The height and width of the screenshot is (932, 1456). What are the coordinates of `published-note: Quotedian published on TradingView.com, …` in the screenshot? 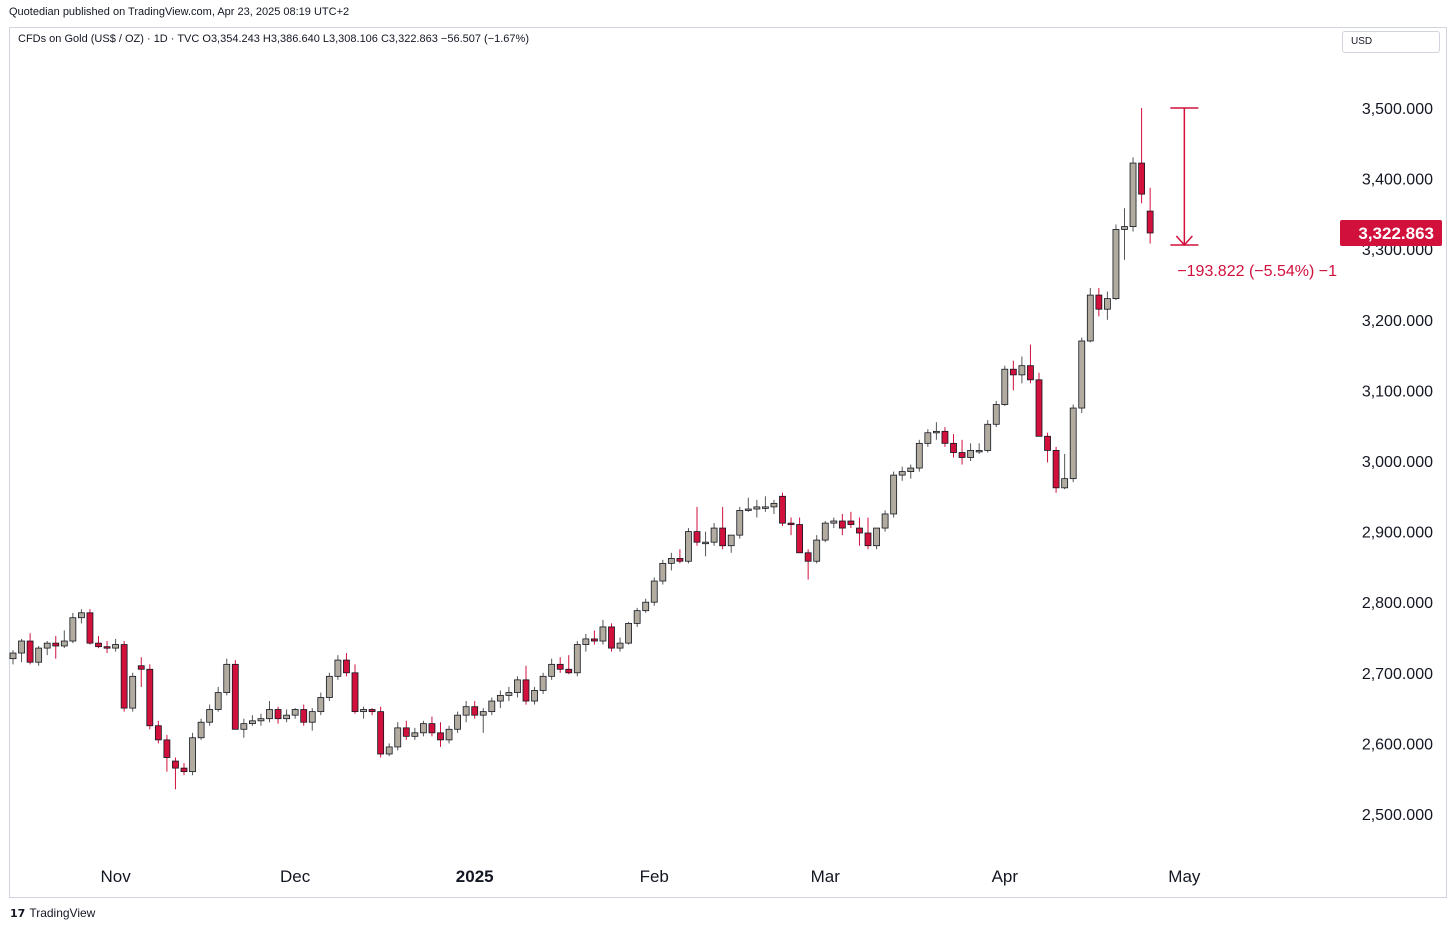 It's located at (179, 12).